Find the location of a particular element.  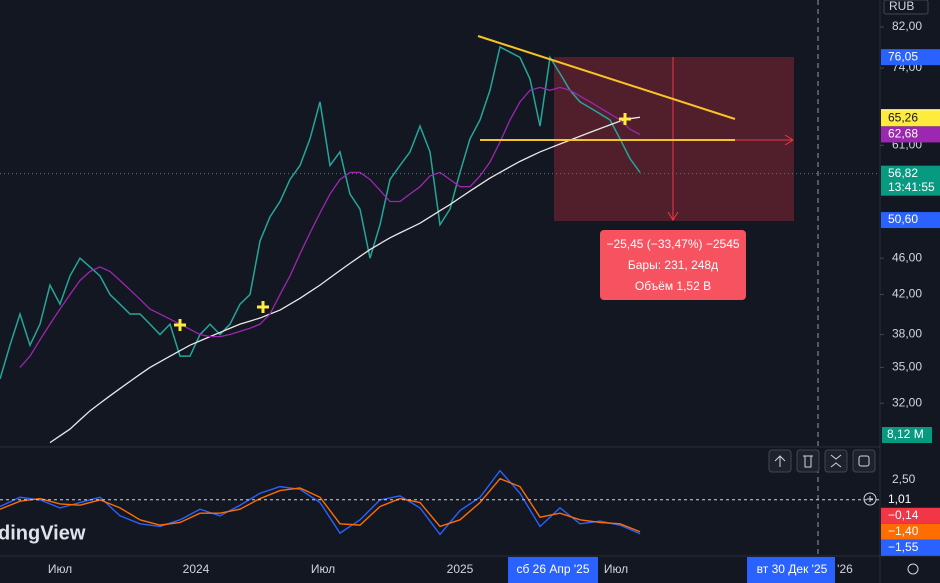

x-tick-label: 2024 is located at coordinates (196, 569).